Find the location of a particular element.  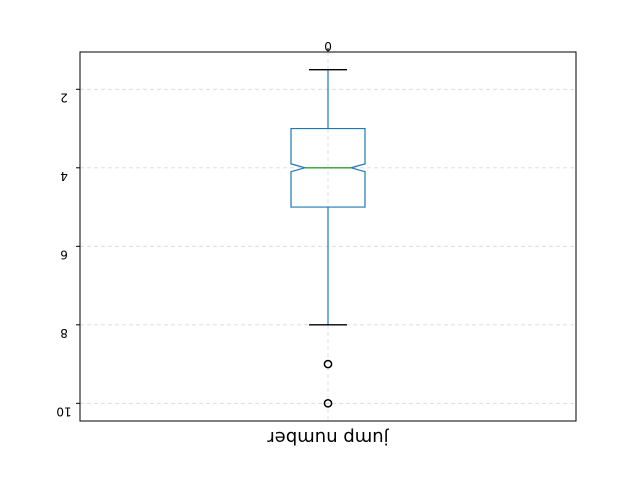

y-axis: 2 4 6 8 10 is located at coordinates (68, 253).